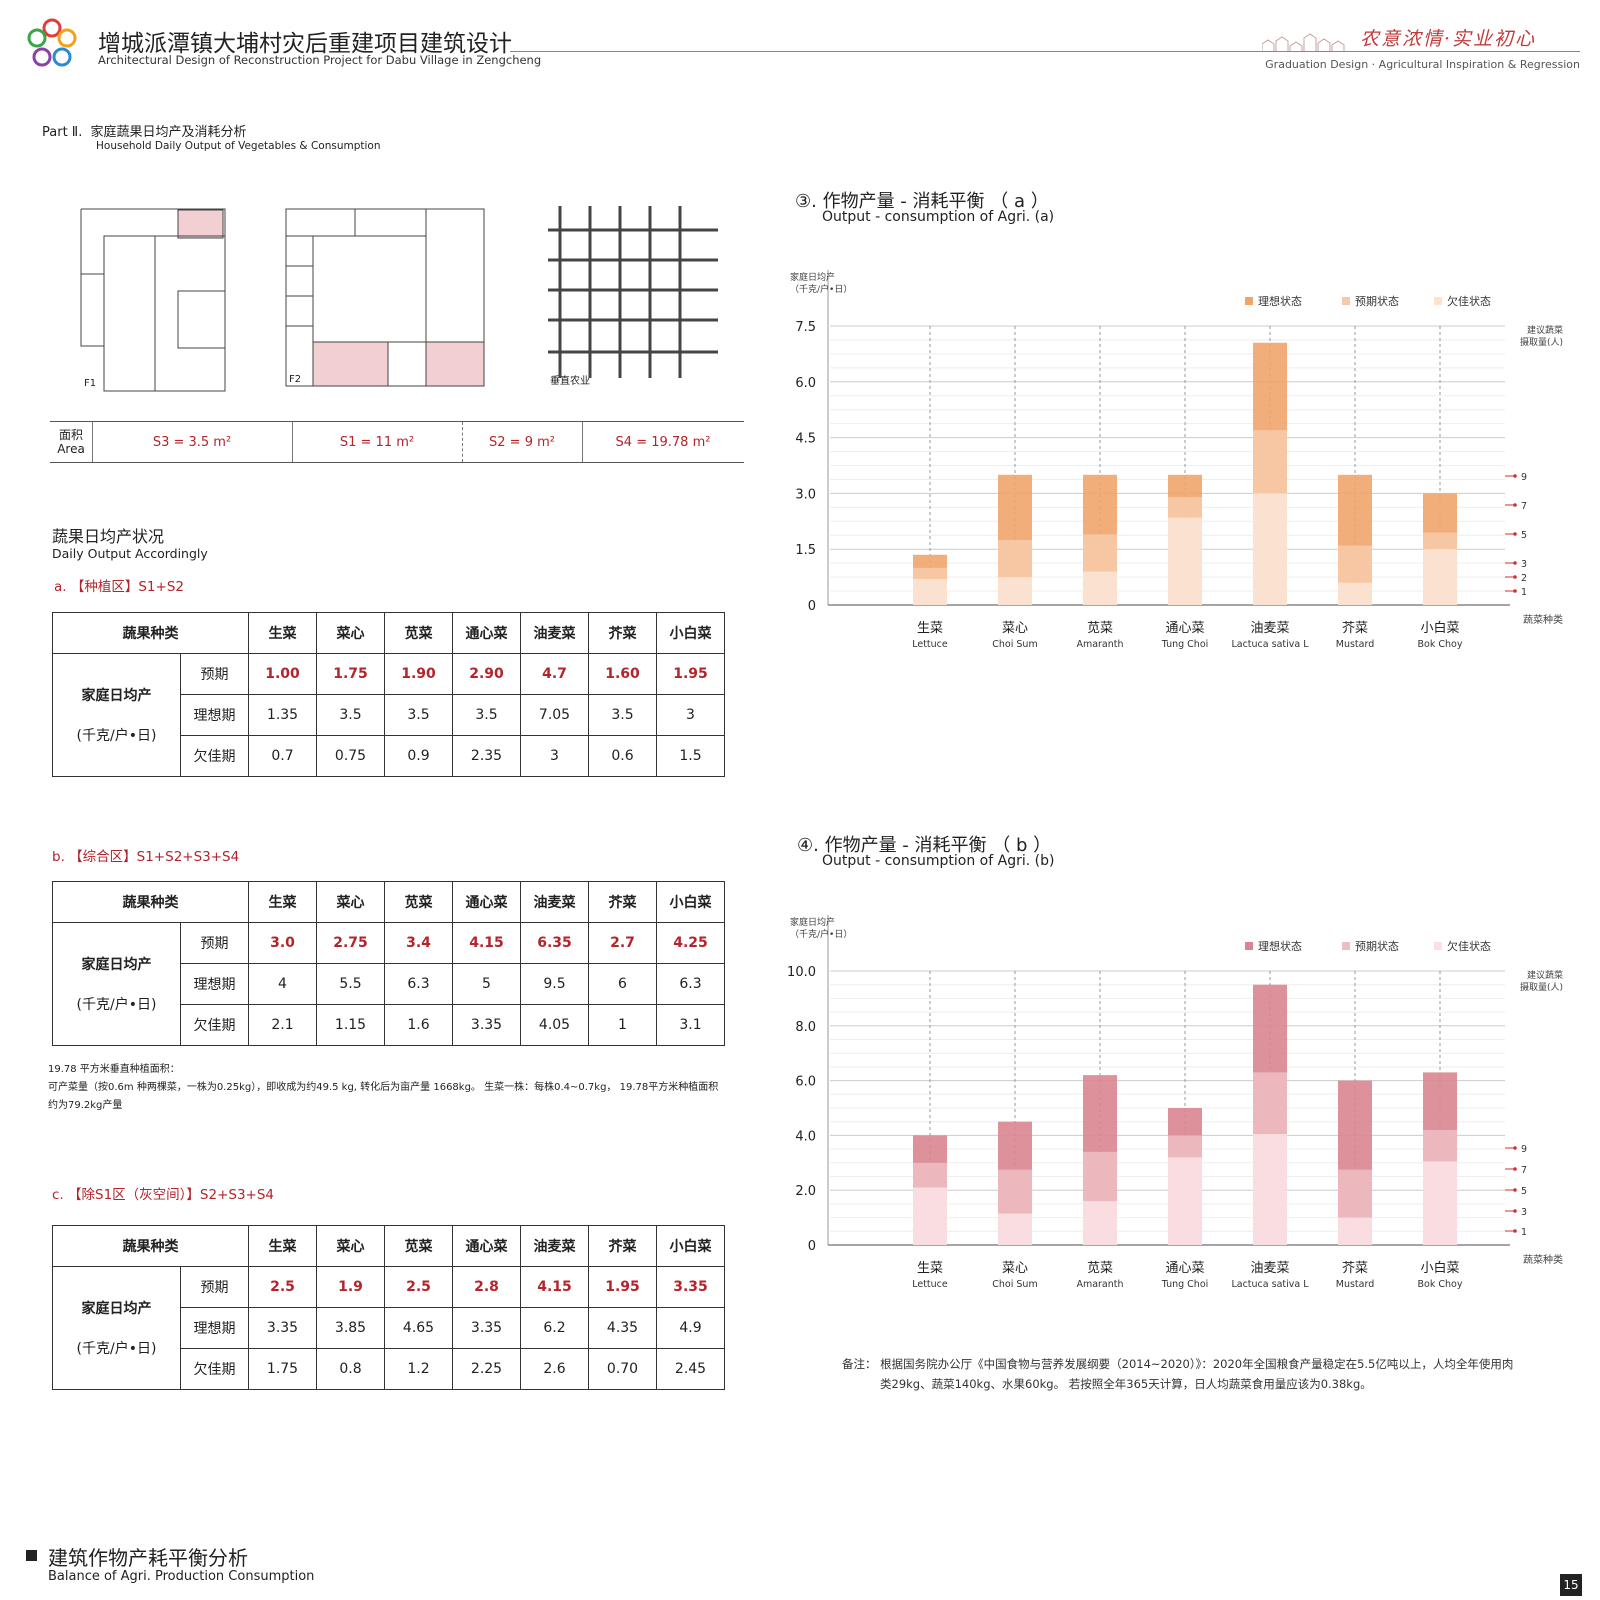 This screenshot has height=1600, width=1600. What do you see at coordinates (1524, 592) in the screenshot?
I see `right-tick-label: 1` at bounding box center [1524, 592].